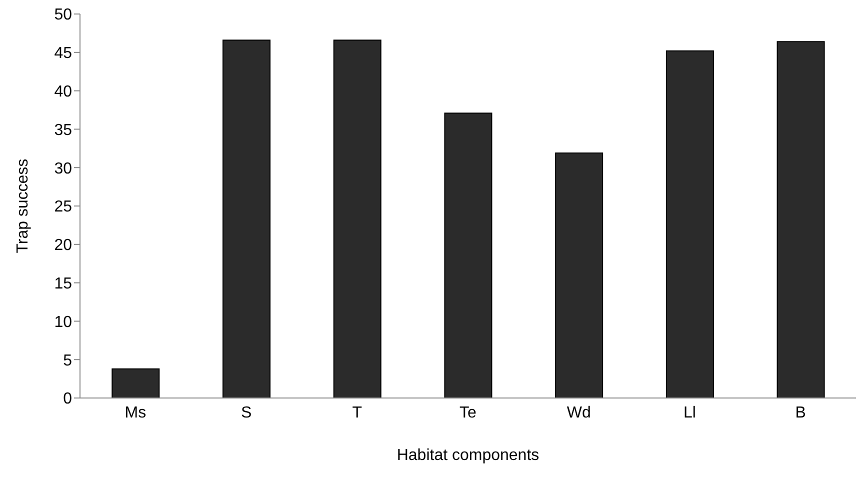 This screenshot has width=864, height=488. What do you see at coordinates (468, 413) in the screenshot?
I see `x-tick-label: Te` at bounding box center [468, 413].